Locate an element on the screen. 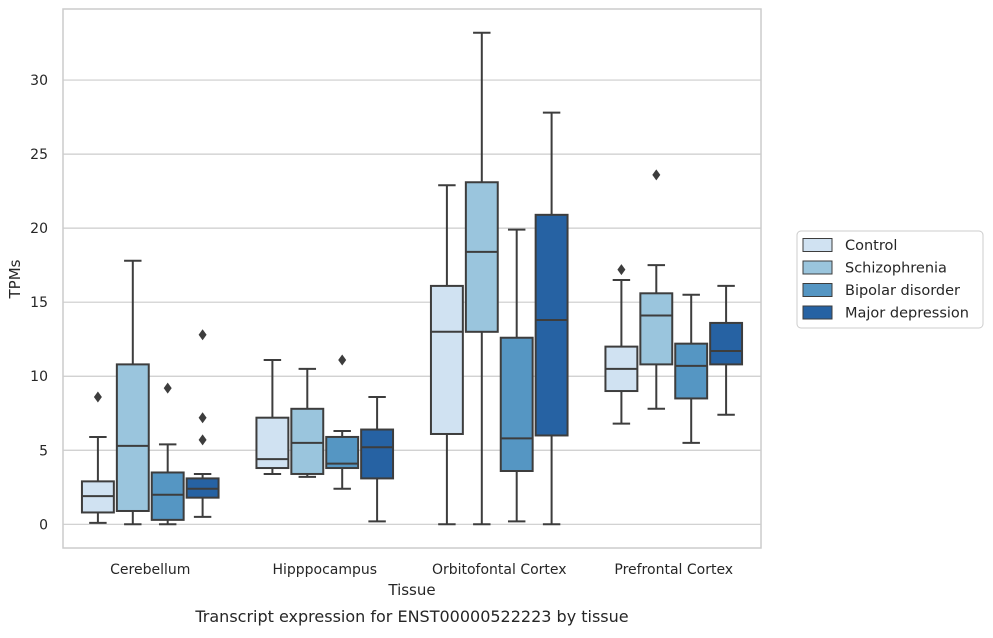 The height and width of the screenshot is (638, 993). legend-item-control: Control is located at coordinates (849, 246).